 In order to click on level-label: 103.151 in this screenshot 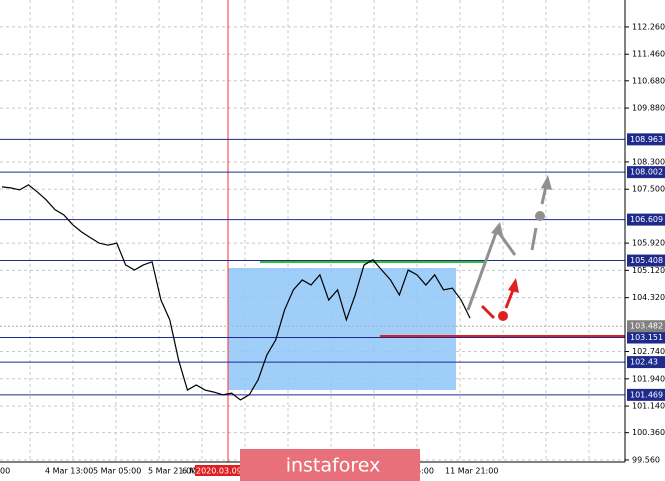, I will do `click(646, 337)`.